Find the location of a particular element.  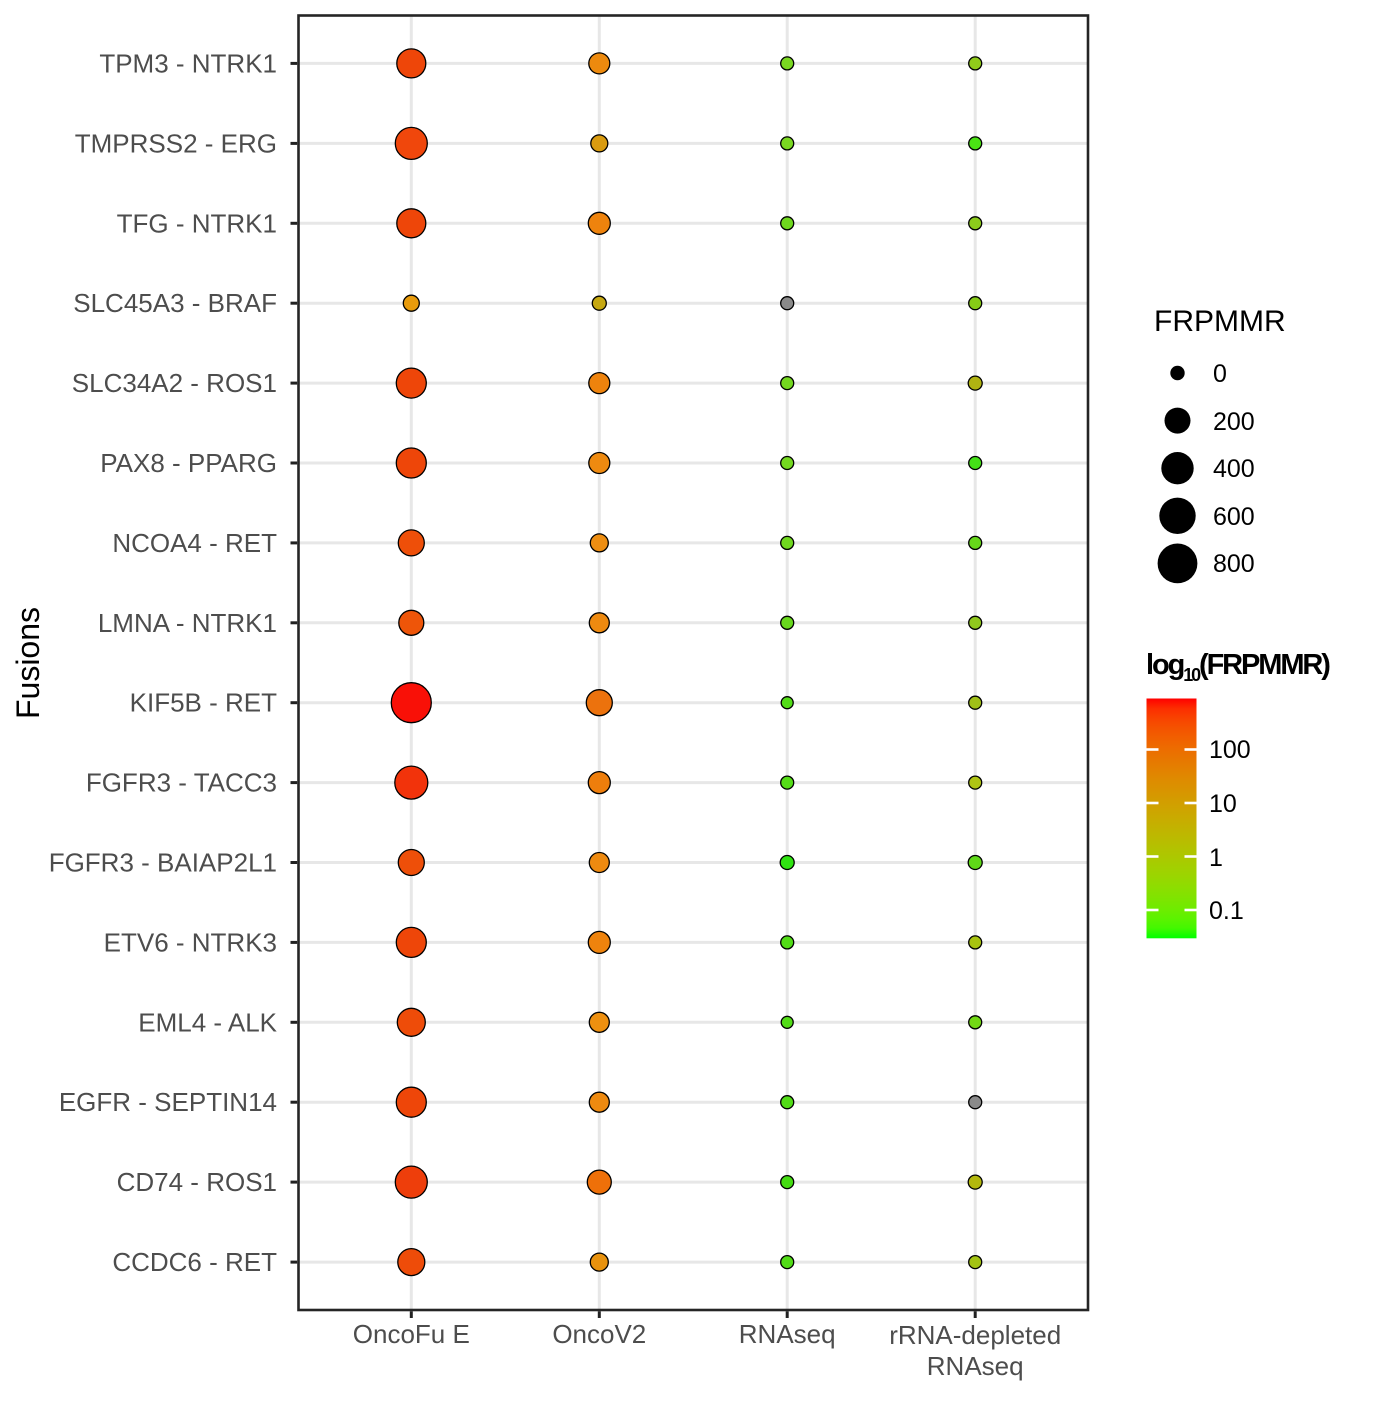

svg-text: rRNA-depleted is located at coordinates (975, 1335).